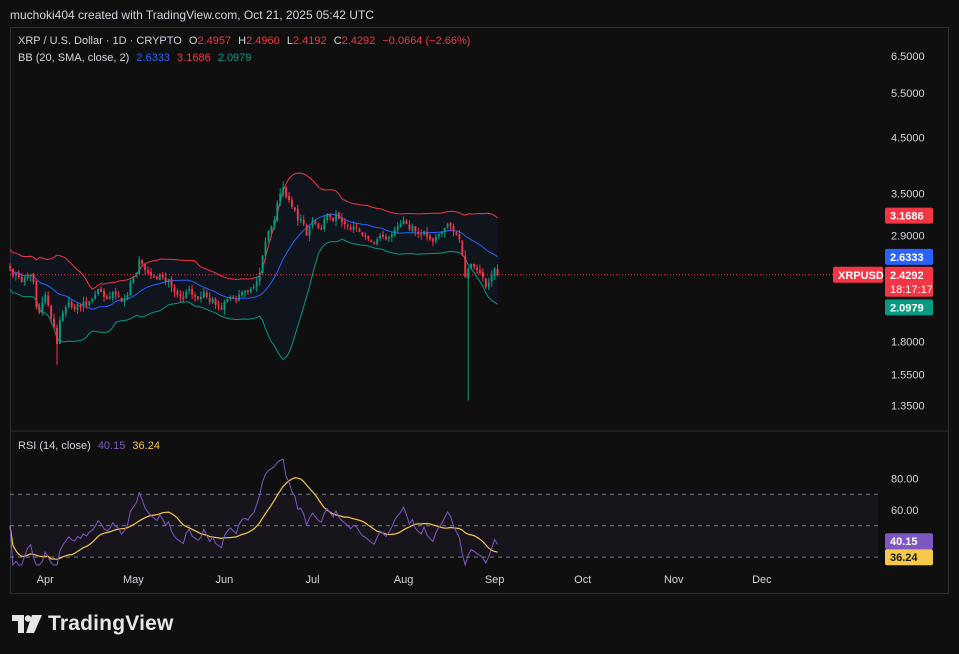  Describe the element at coordinates (111, 446) in the screenshot. I see `rsi-value: 40.15` at that location.